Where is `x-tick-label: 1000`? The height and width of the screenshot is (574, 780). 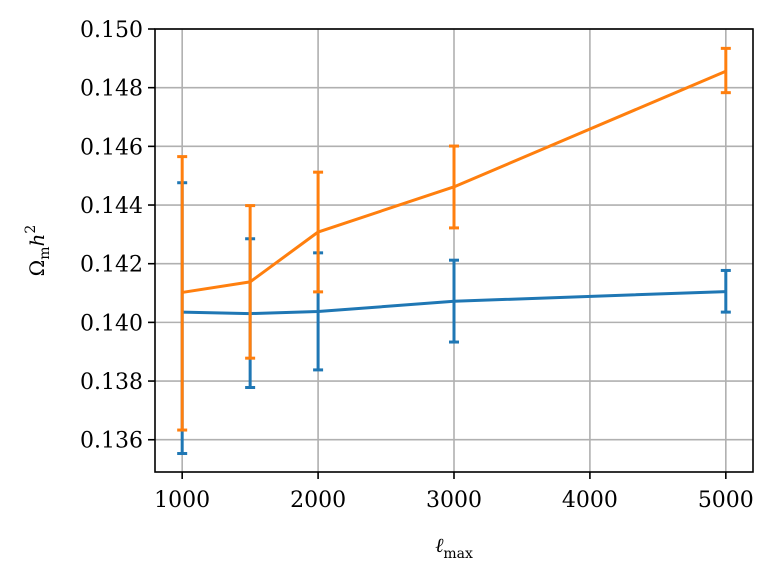 x-tick-label: 1000 is located at coordinates (182, 500).